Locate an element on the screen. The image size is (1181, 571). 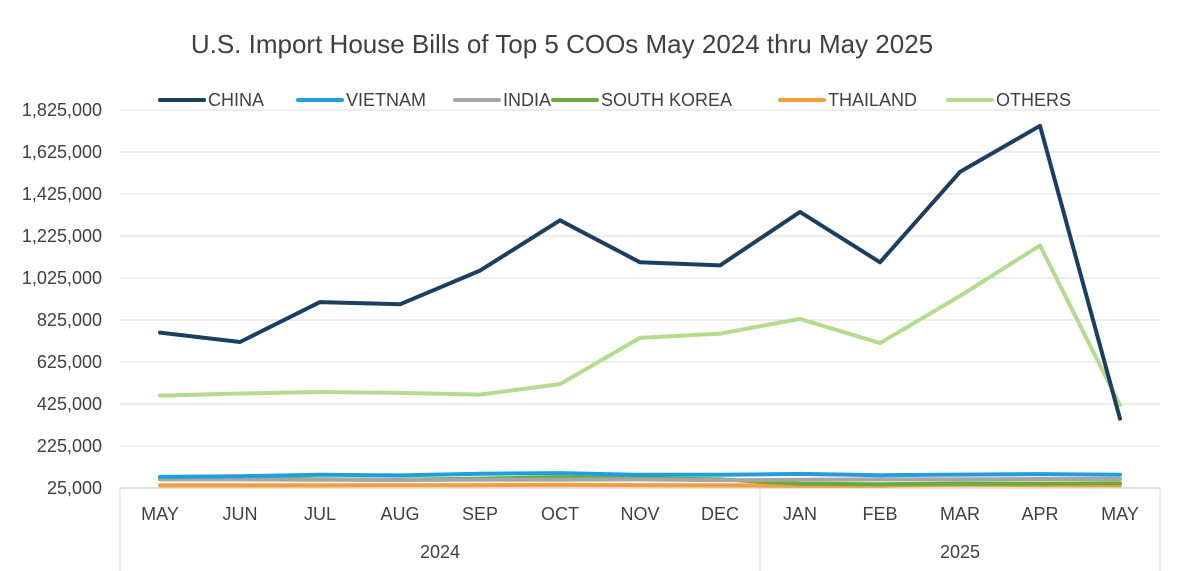
y-tick-label: 1,825,000 is located at coordinates (62, 110).